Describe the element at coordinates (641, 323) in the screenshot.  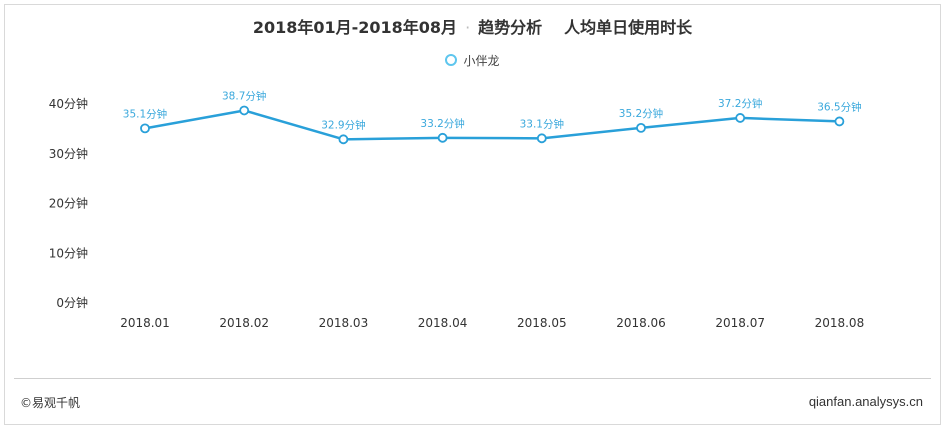
I see `x-tick-label: 2018.06` at that location.